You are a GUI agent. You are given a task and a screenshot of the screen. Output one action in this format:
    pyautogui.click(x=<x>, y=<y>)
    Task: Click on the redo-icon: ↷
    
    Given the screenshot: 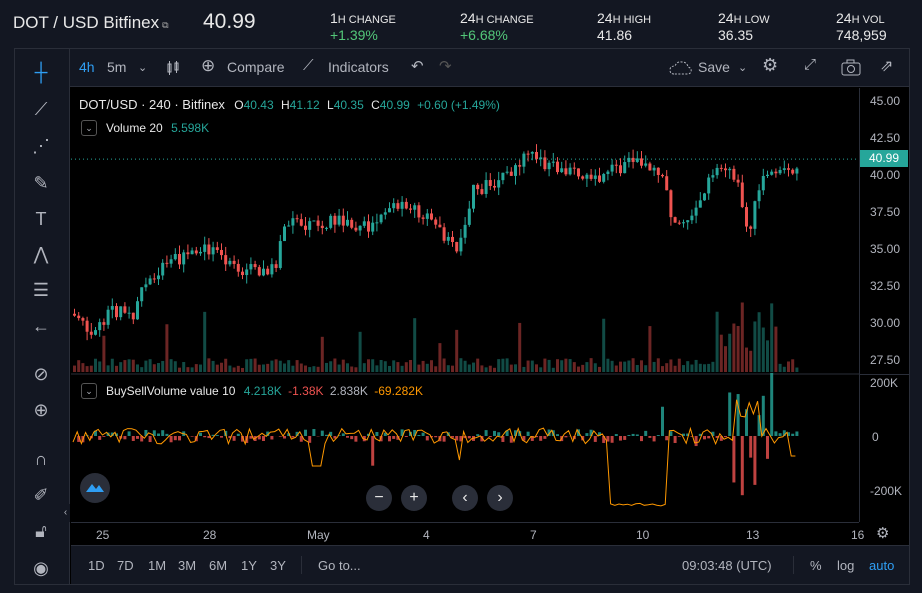 What is the action you would take?
    pyautogui.click(x=445, y=66)
    